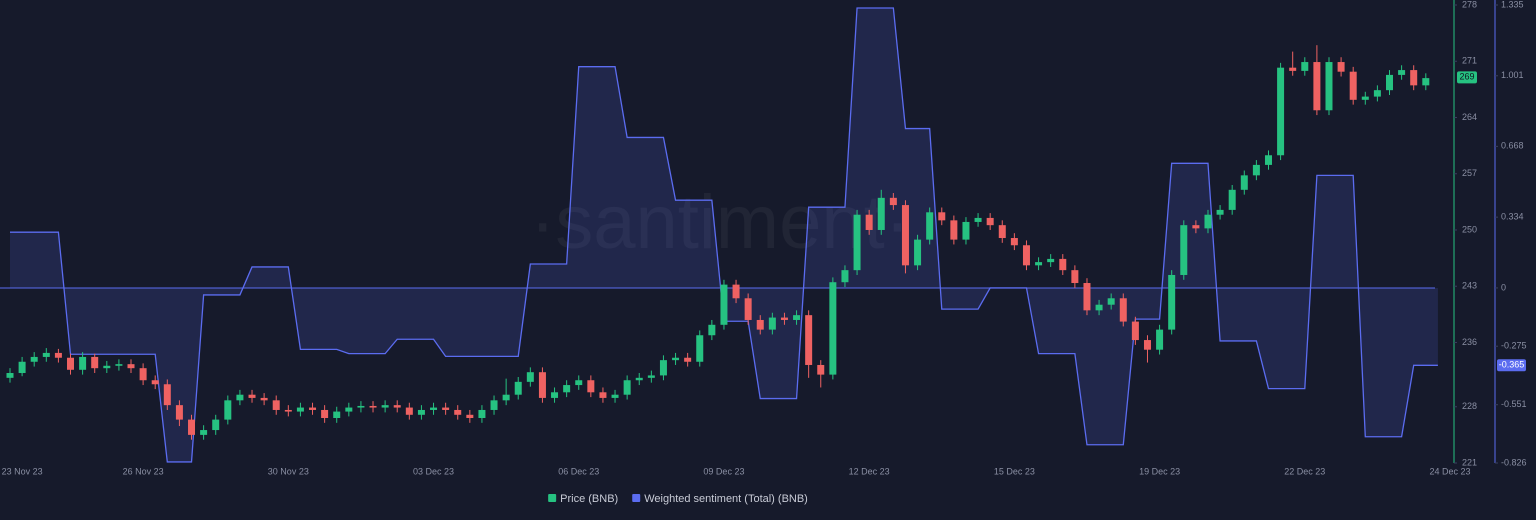 The image size is (1536, 520). I want to click on legend-swatch, so click(636, 498).